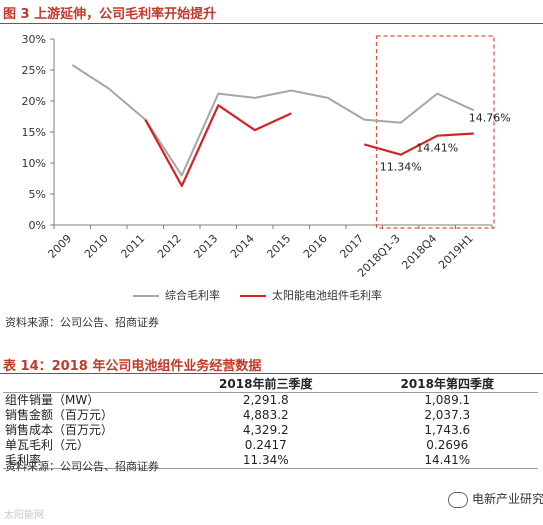 This screenshot has height=525, width=543. Describe the element at coordinates (89, 383) in the screenshot. I see `header-cell-label` at that location.